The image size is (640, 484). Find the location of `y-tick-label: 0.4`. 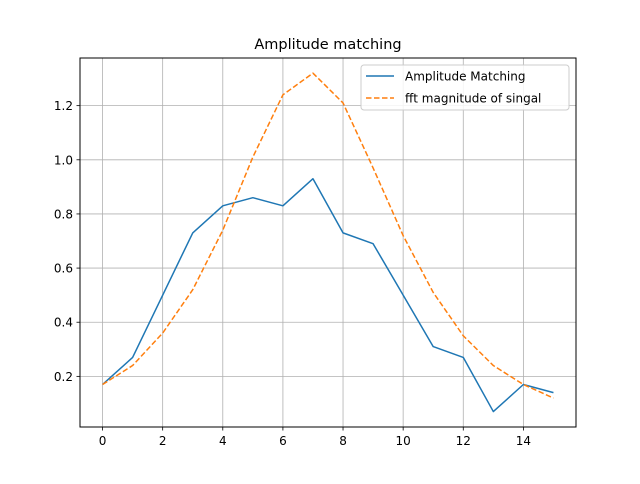

y-tick-label: 0.4 is located at coordinates (63, 323).